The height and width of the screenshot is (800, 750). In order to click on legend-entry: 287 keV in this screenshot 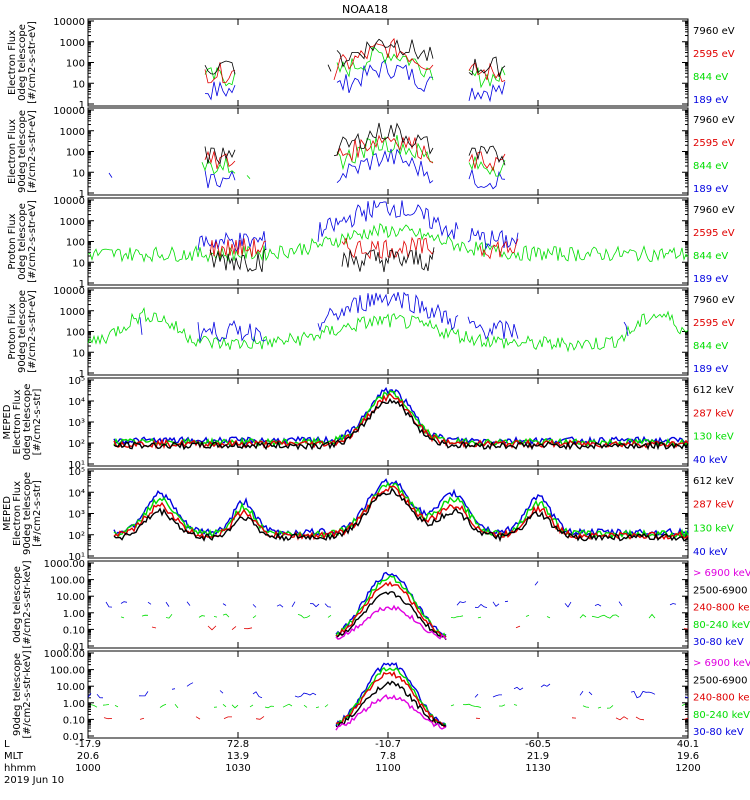, I will do `click(713, 505)`.